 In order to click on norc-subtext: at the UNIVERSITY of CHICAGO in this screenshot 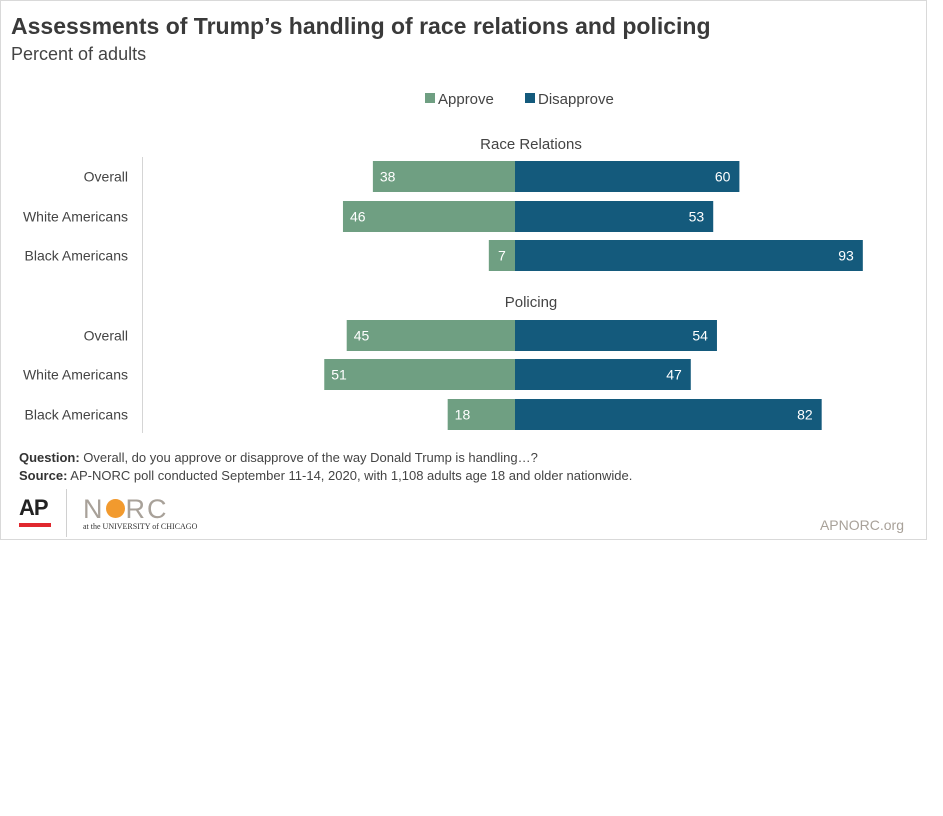, I will do `click(140, 526)`.